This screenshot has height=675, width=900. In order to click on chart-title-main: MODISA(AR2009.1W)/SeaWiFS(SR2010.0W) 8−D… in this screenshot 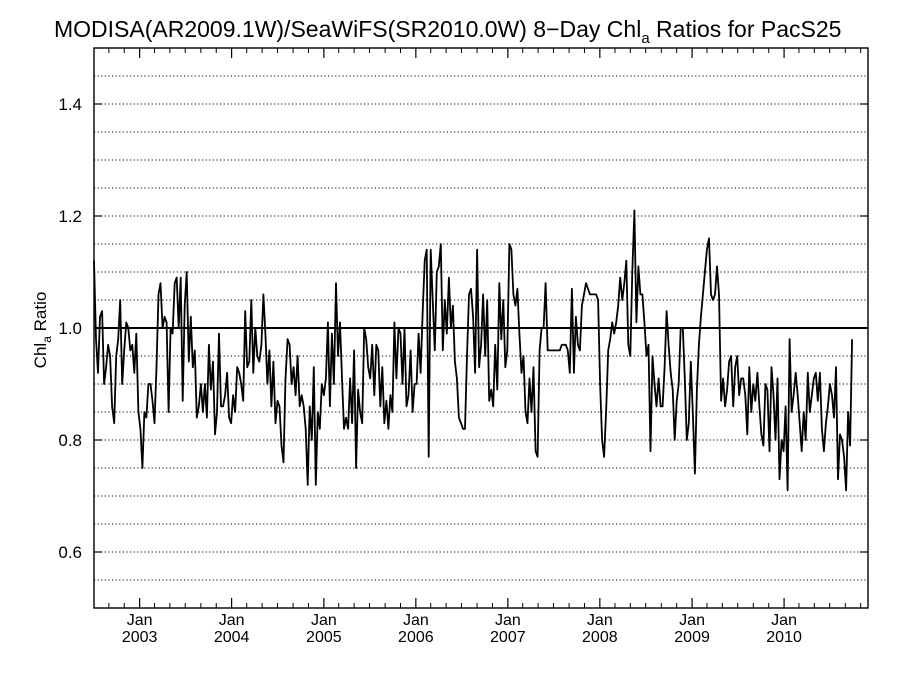, I will do `click(347, 29)`.